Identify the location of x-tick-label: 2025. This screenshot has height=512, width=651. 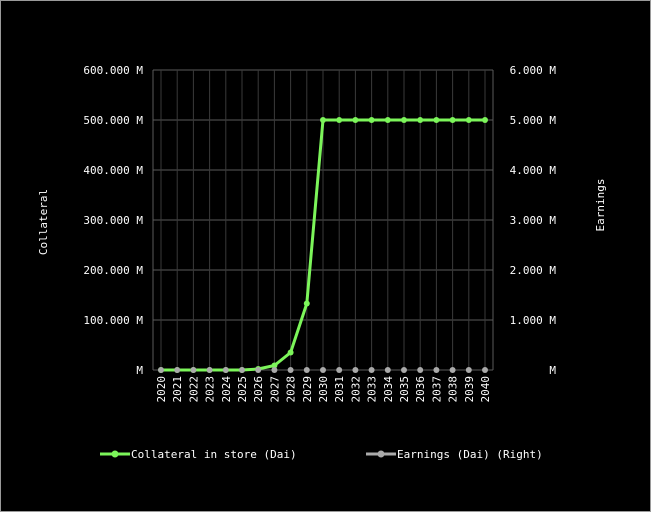
(242, 389).